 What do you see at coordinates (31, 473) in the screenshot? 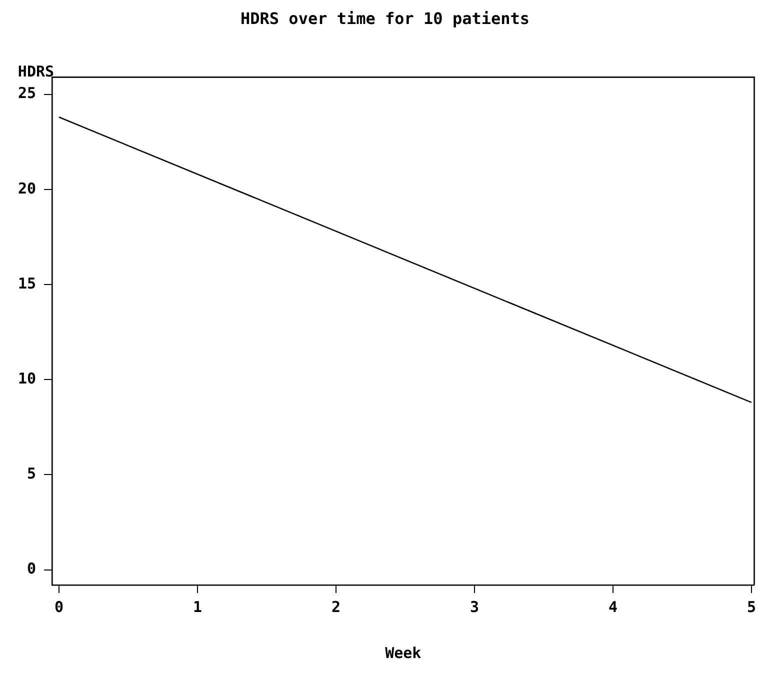
I see `y-tick-label: 5` at bounding box center [31, 473].